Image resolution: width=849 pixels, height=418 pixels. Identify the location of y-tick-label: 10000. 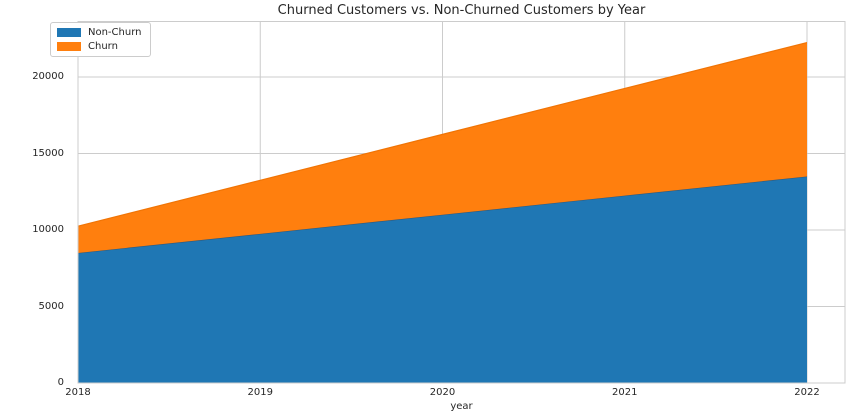
(48, 229).